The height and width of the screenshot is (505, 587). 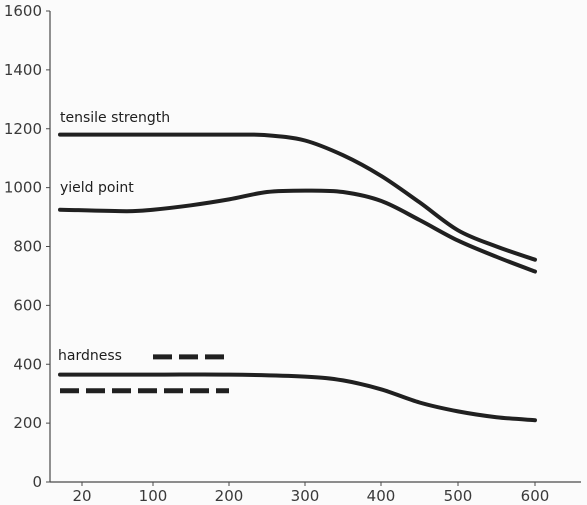 What do you see at coordinates (458, 496) in the screenshot?
I see `x-tick-label: 500` at bounding box center [458, 496].